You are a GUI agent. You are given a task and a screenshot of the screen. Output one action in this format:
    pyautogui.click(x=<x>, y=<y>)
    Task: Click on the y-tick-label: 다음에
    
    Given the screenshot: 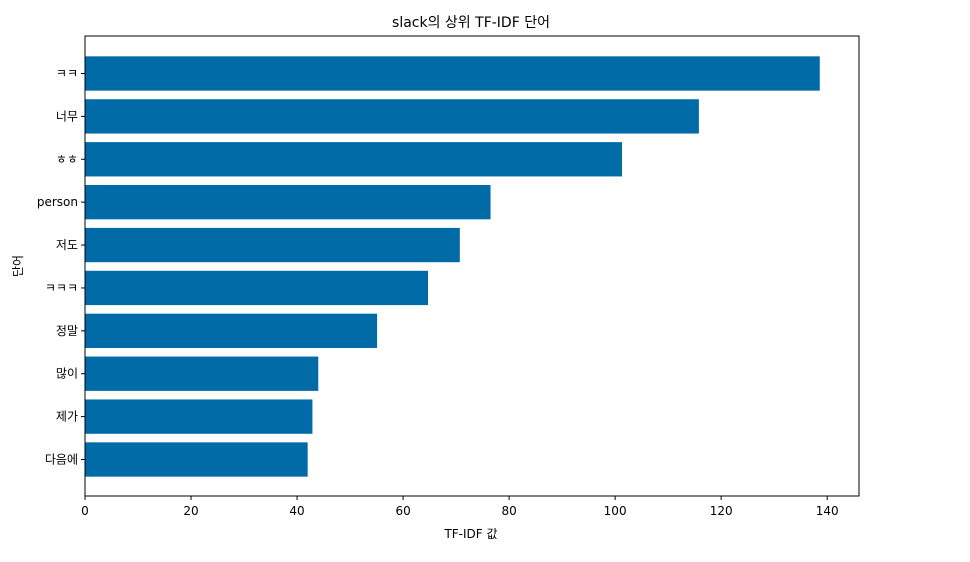 What is the action you would take?
    pyautogui.click(x=61, y=460)
    